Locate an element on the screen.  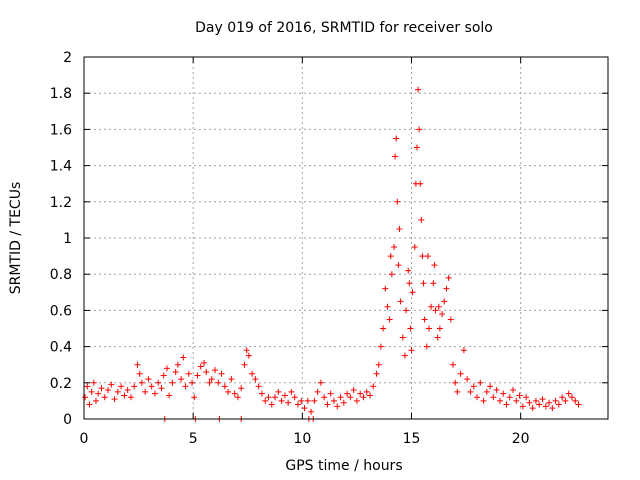
y-tick-label: 1 is located at coordinates (67, 239).